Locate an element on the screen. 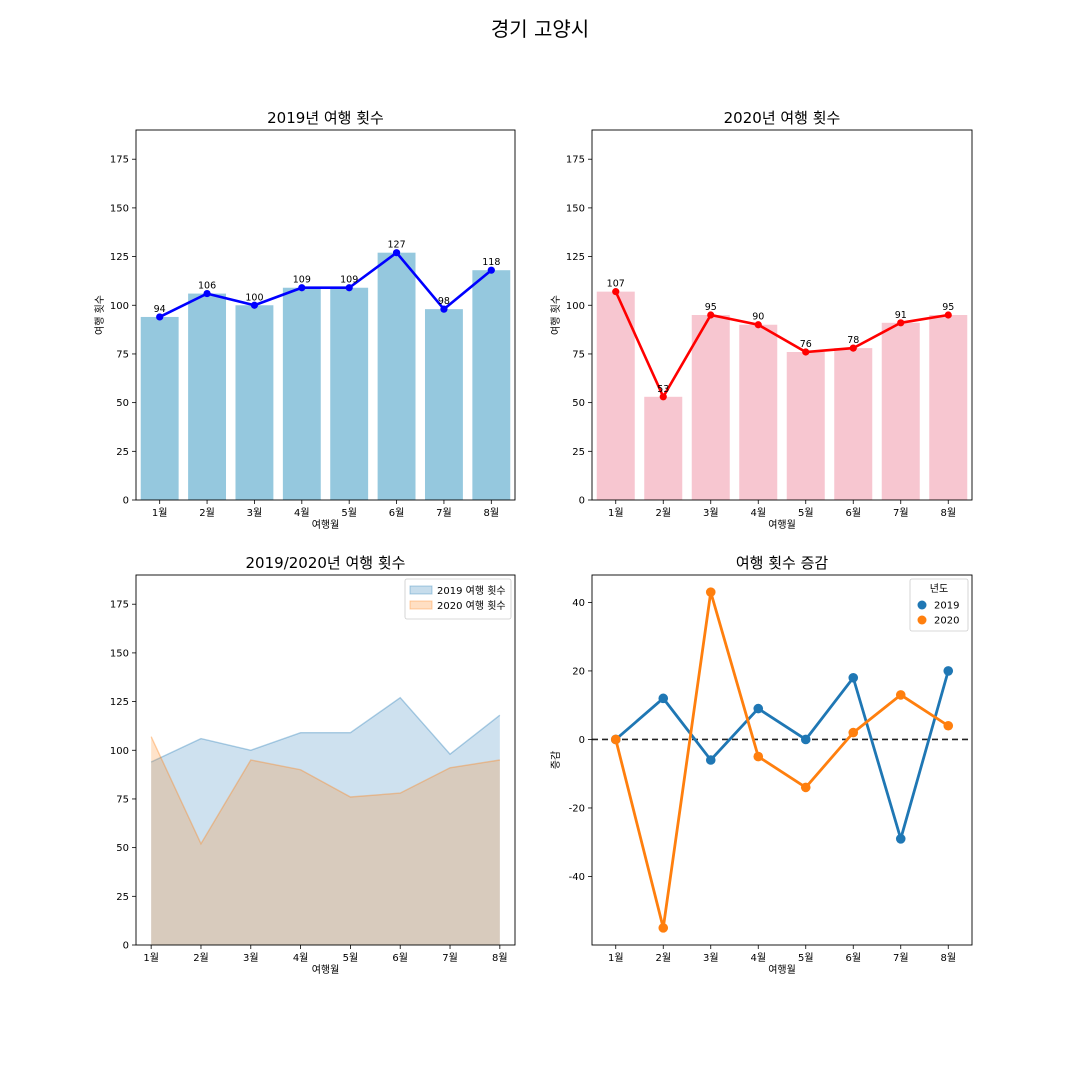  series-point-2020-4월 is located at coordinates (758, 756).